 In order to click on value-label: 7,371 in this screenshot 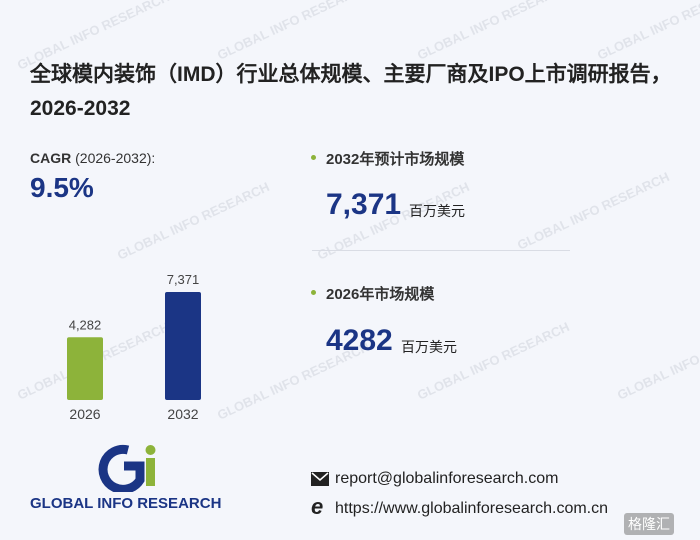, I will do `click(183, 279)`.